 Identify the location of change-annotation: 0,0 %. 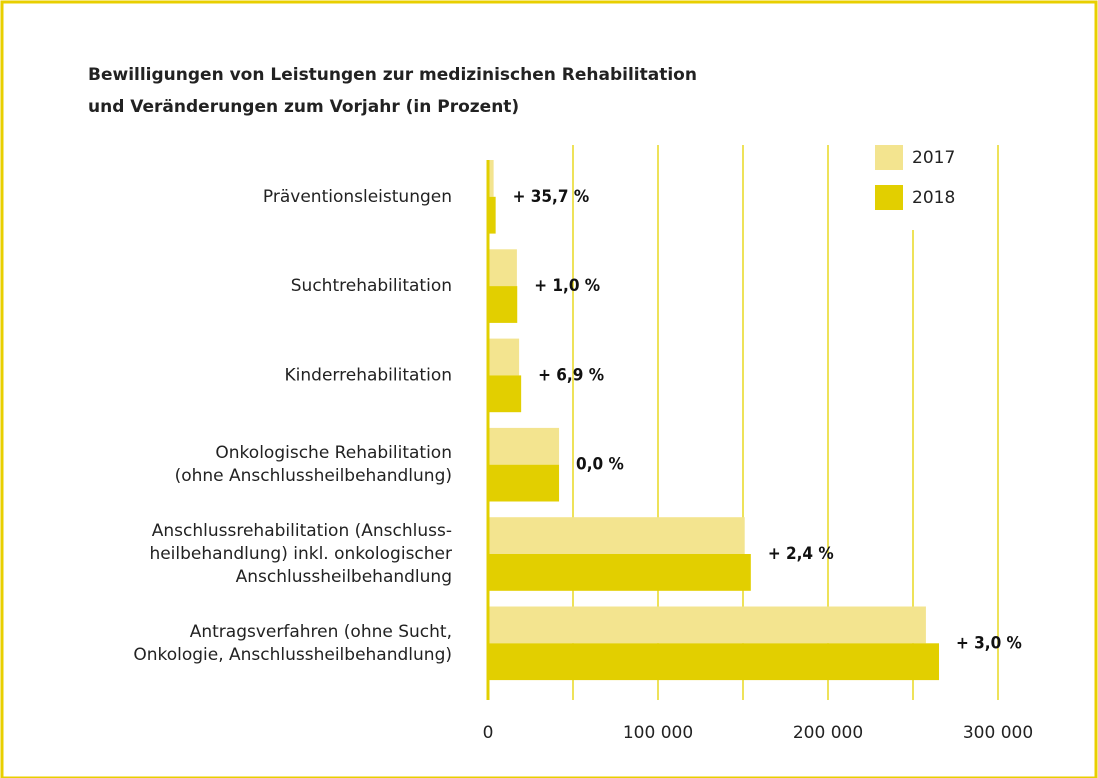
(600, 465).